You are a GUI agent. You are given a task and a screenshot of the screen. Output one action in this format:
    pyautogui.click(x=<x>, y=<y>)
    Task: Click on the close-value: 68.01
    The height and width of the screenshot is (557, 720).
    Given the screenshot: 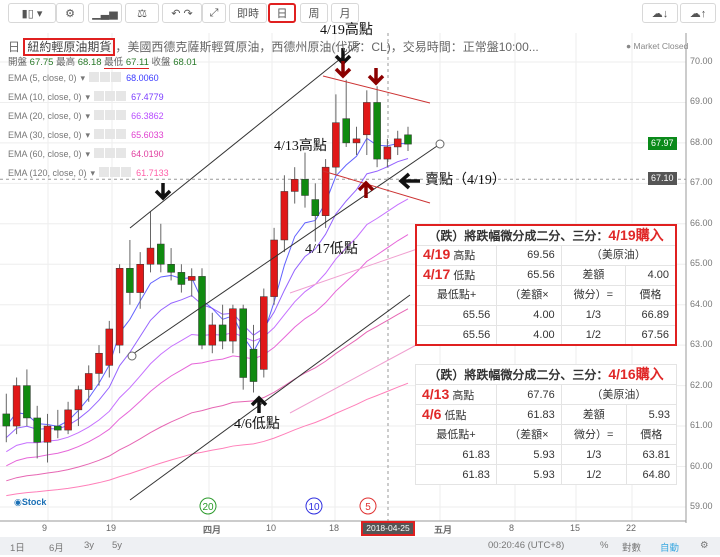 What is the action you would take?
    pyautogui.click(x=185, y=62)
    